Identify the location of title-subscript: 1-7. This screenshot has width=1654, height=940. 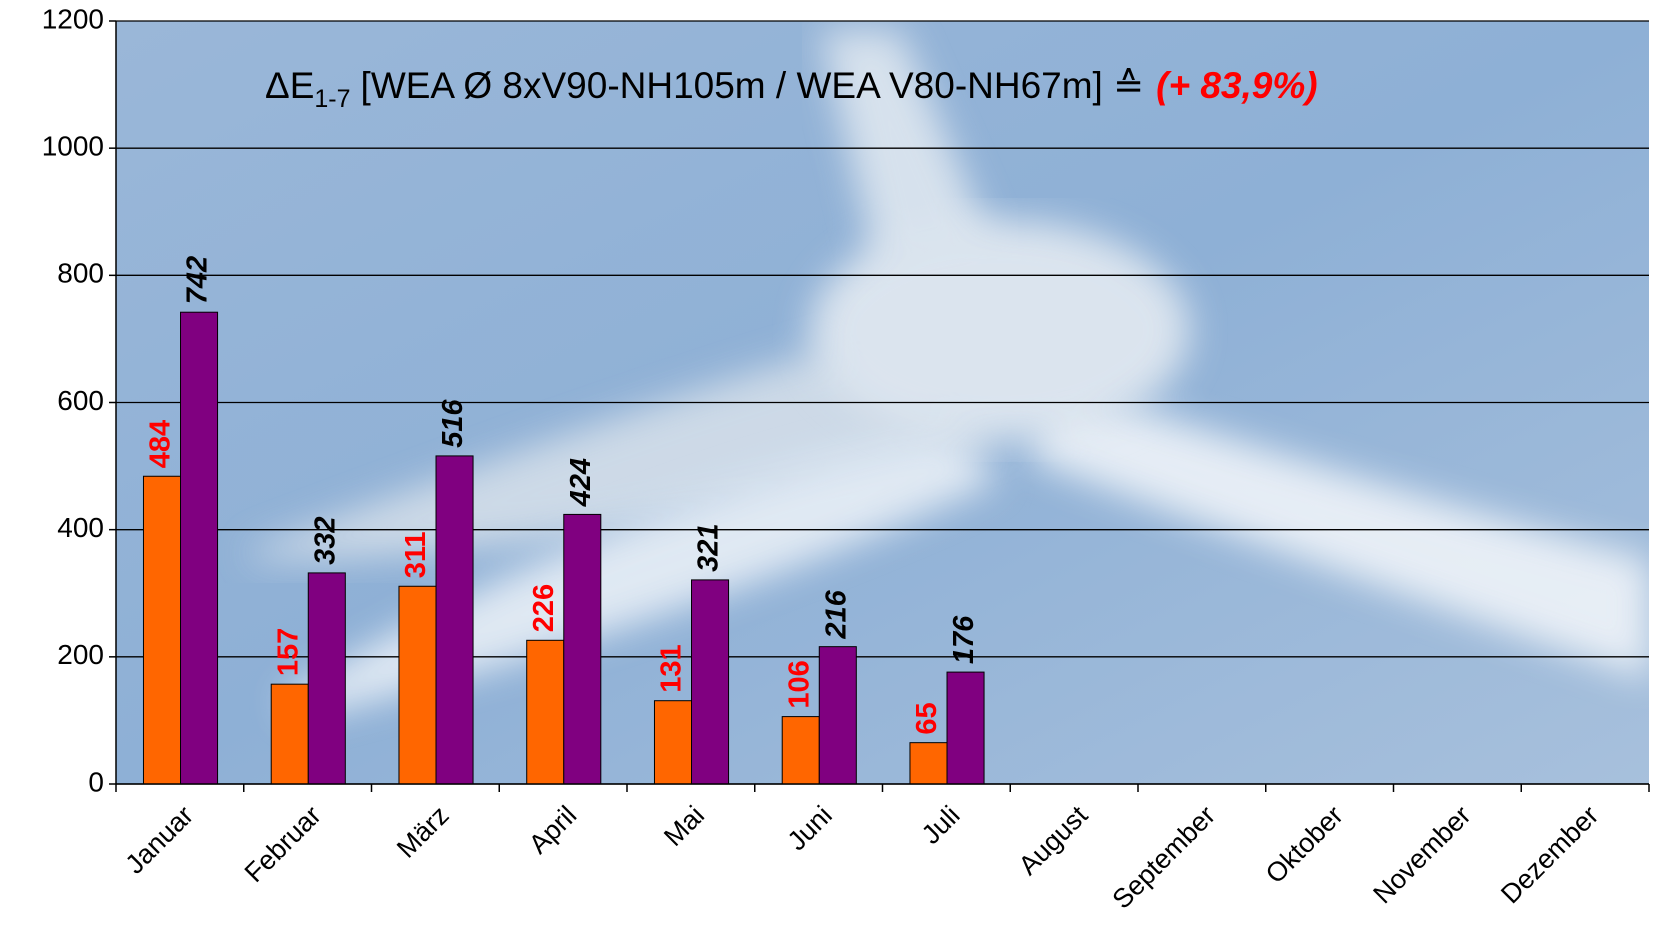
(332, 99).